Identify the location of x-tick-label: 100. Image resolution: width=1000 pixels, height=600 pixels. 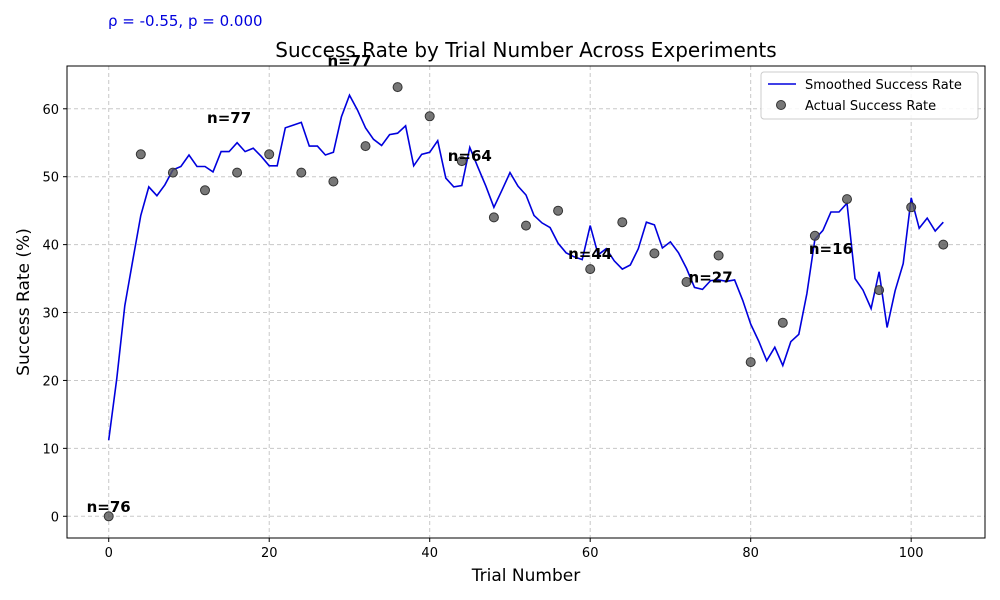
(911, 553).